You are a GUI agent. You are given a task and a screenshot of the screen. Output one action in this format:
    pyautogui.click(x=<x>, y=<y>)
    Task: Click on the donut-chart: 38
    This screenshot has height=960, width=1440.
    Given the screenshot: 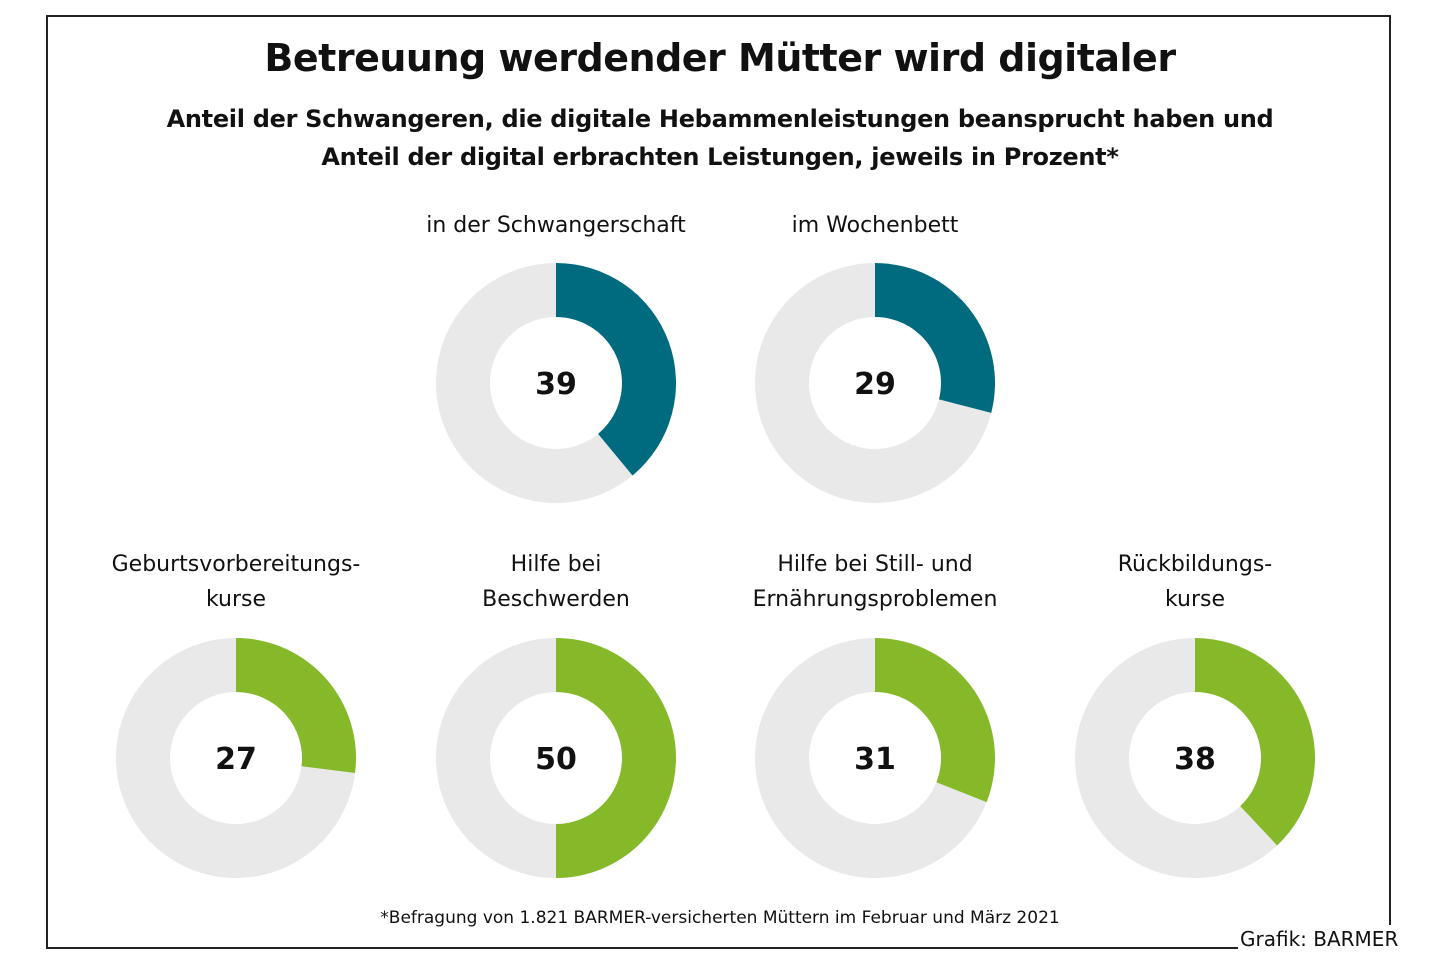 What is the action you would take?
    pyautogui.click(x=1195, y=758)
    